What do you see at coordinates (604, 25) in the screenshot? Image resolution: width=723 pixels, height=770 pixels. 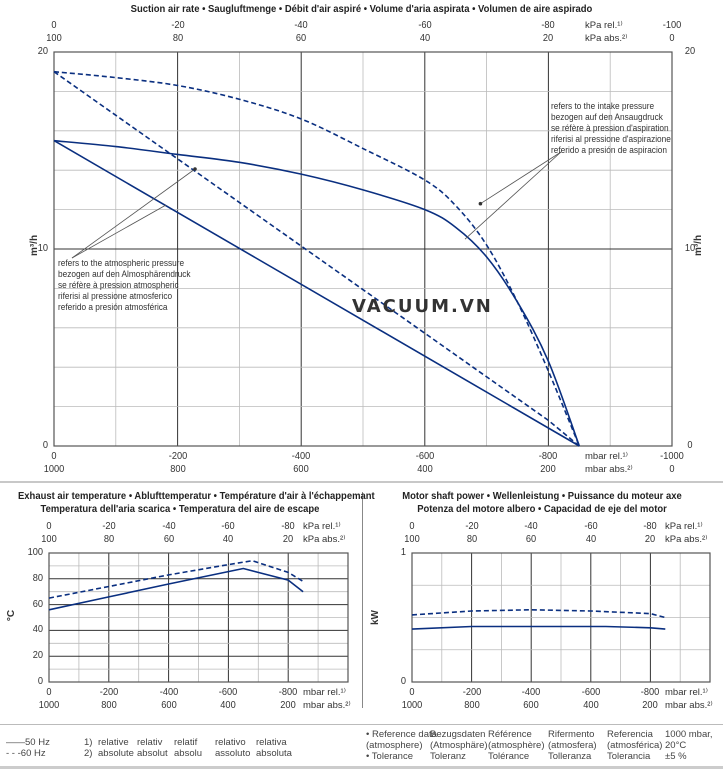 I see `top-unit-rel: kPa rel.¹⁾` at bounding box center [604, 25].